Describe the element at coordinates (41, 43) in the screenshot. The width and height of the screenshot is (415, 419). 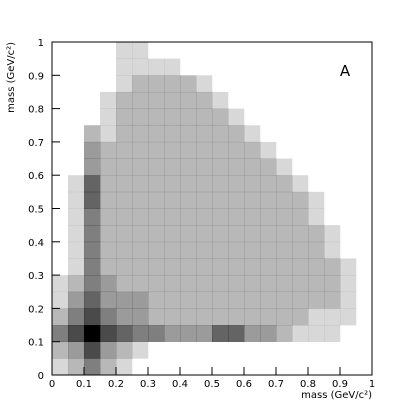
I see `y-tick-label: 1` at that location.